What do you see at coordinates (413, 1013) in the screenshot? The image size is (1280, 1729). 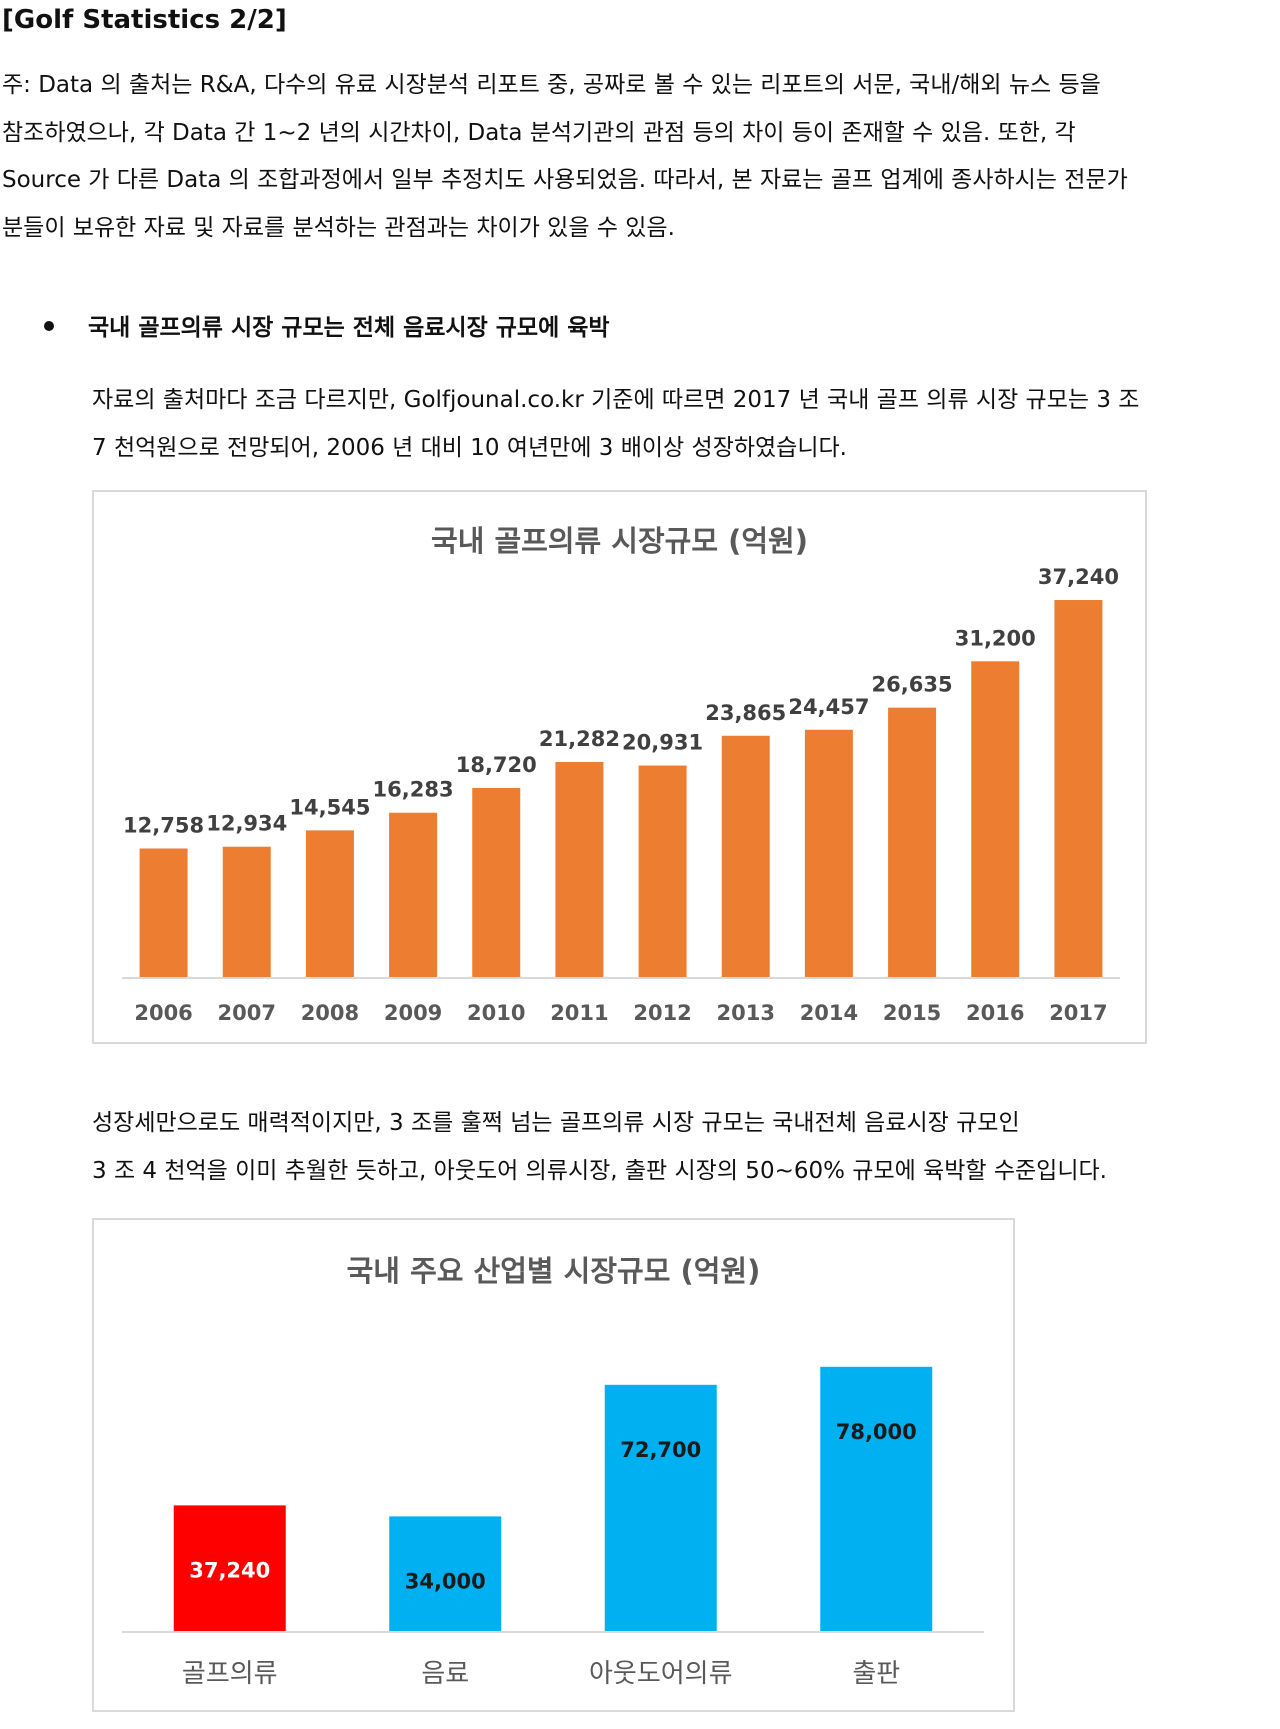 I see `x-tick-2009: 2009` at bounding box center [413, 1013].